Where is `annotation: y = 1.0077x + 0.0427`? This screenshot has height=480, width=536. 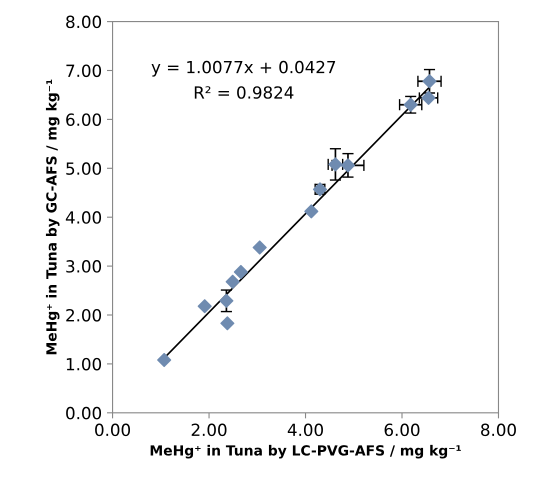 annotation: y = 1.0077x + 0.0427 is located at coordinates (244, 68).